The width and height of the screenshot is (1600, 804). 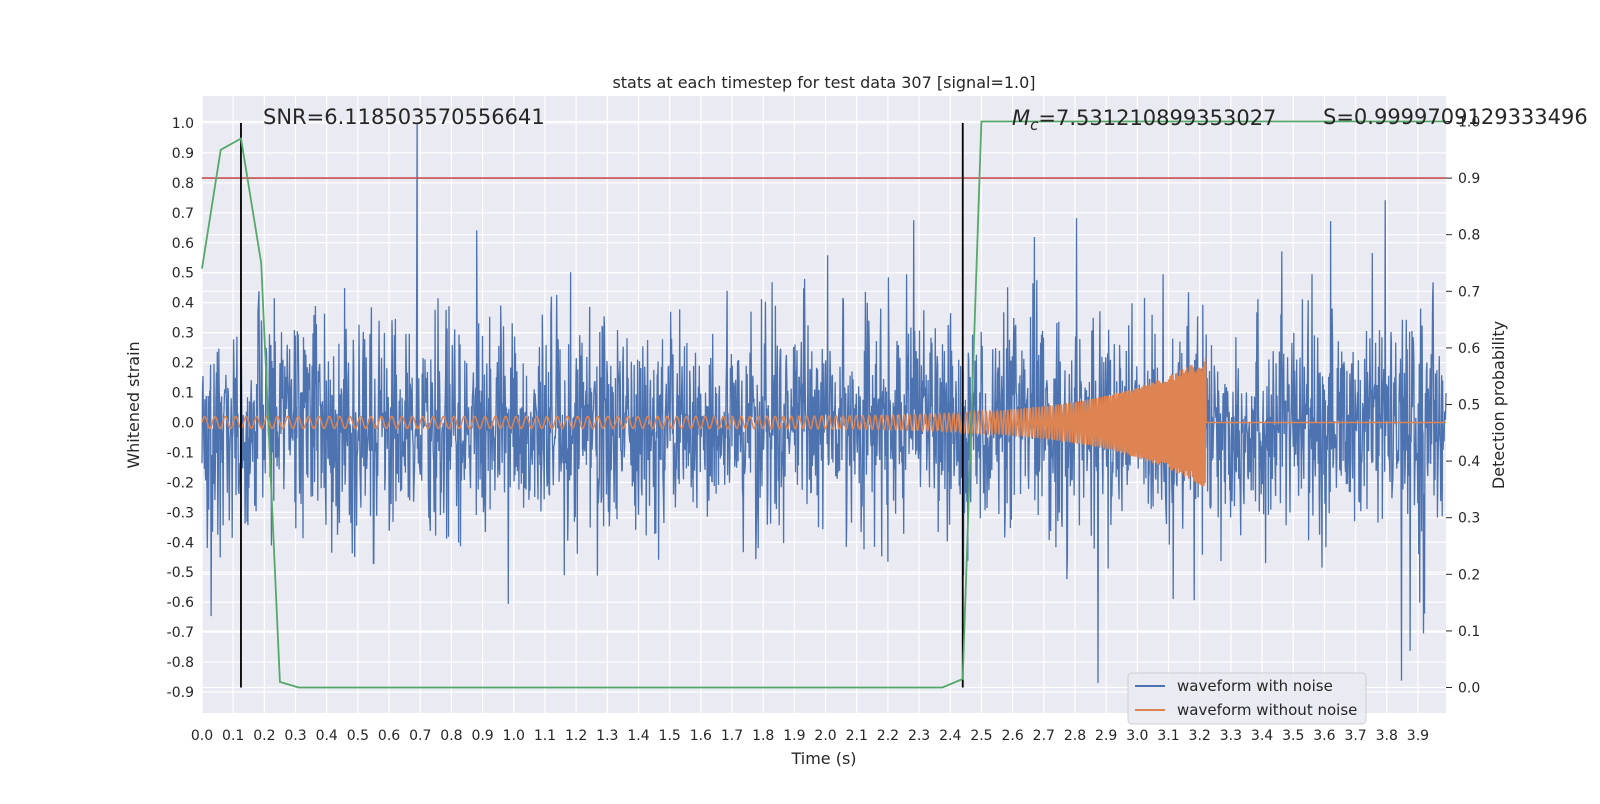 I want to click on y2-tick-label: 0.4, so click(x=1469, y=462).